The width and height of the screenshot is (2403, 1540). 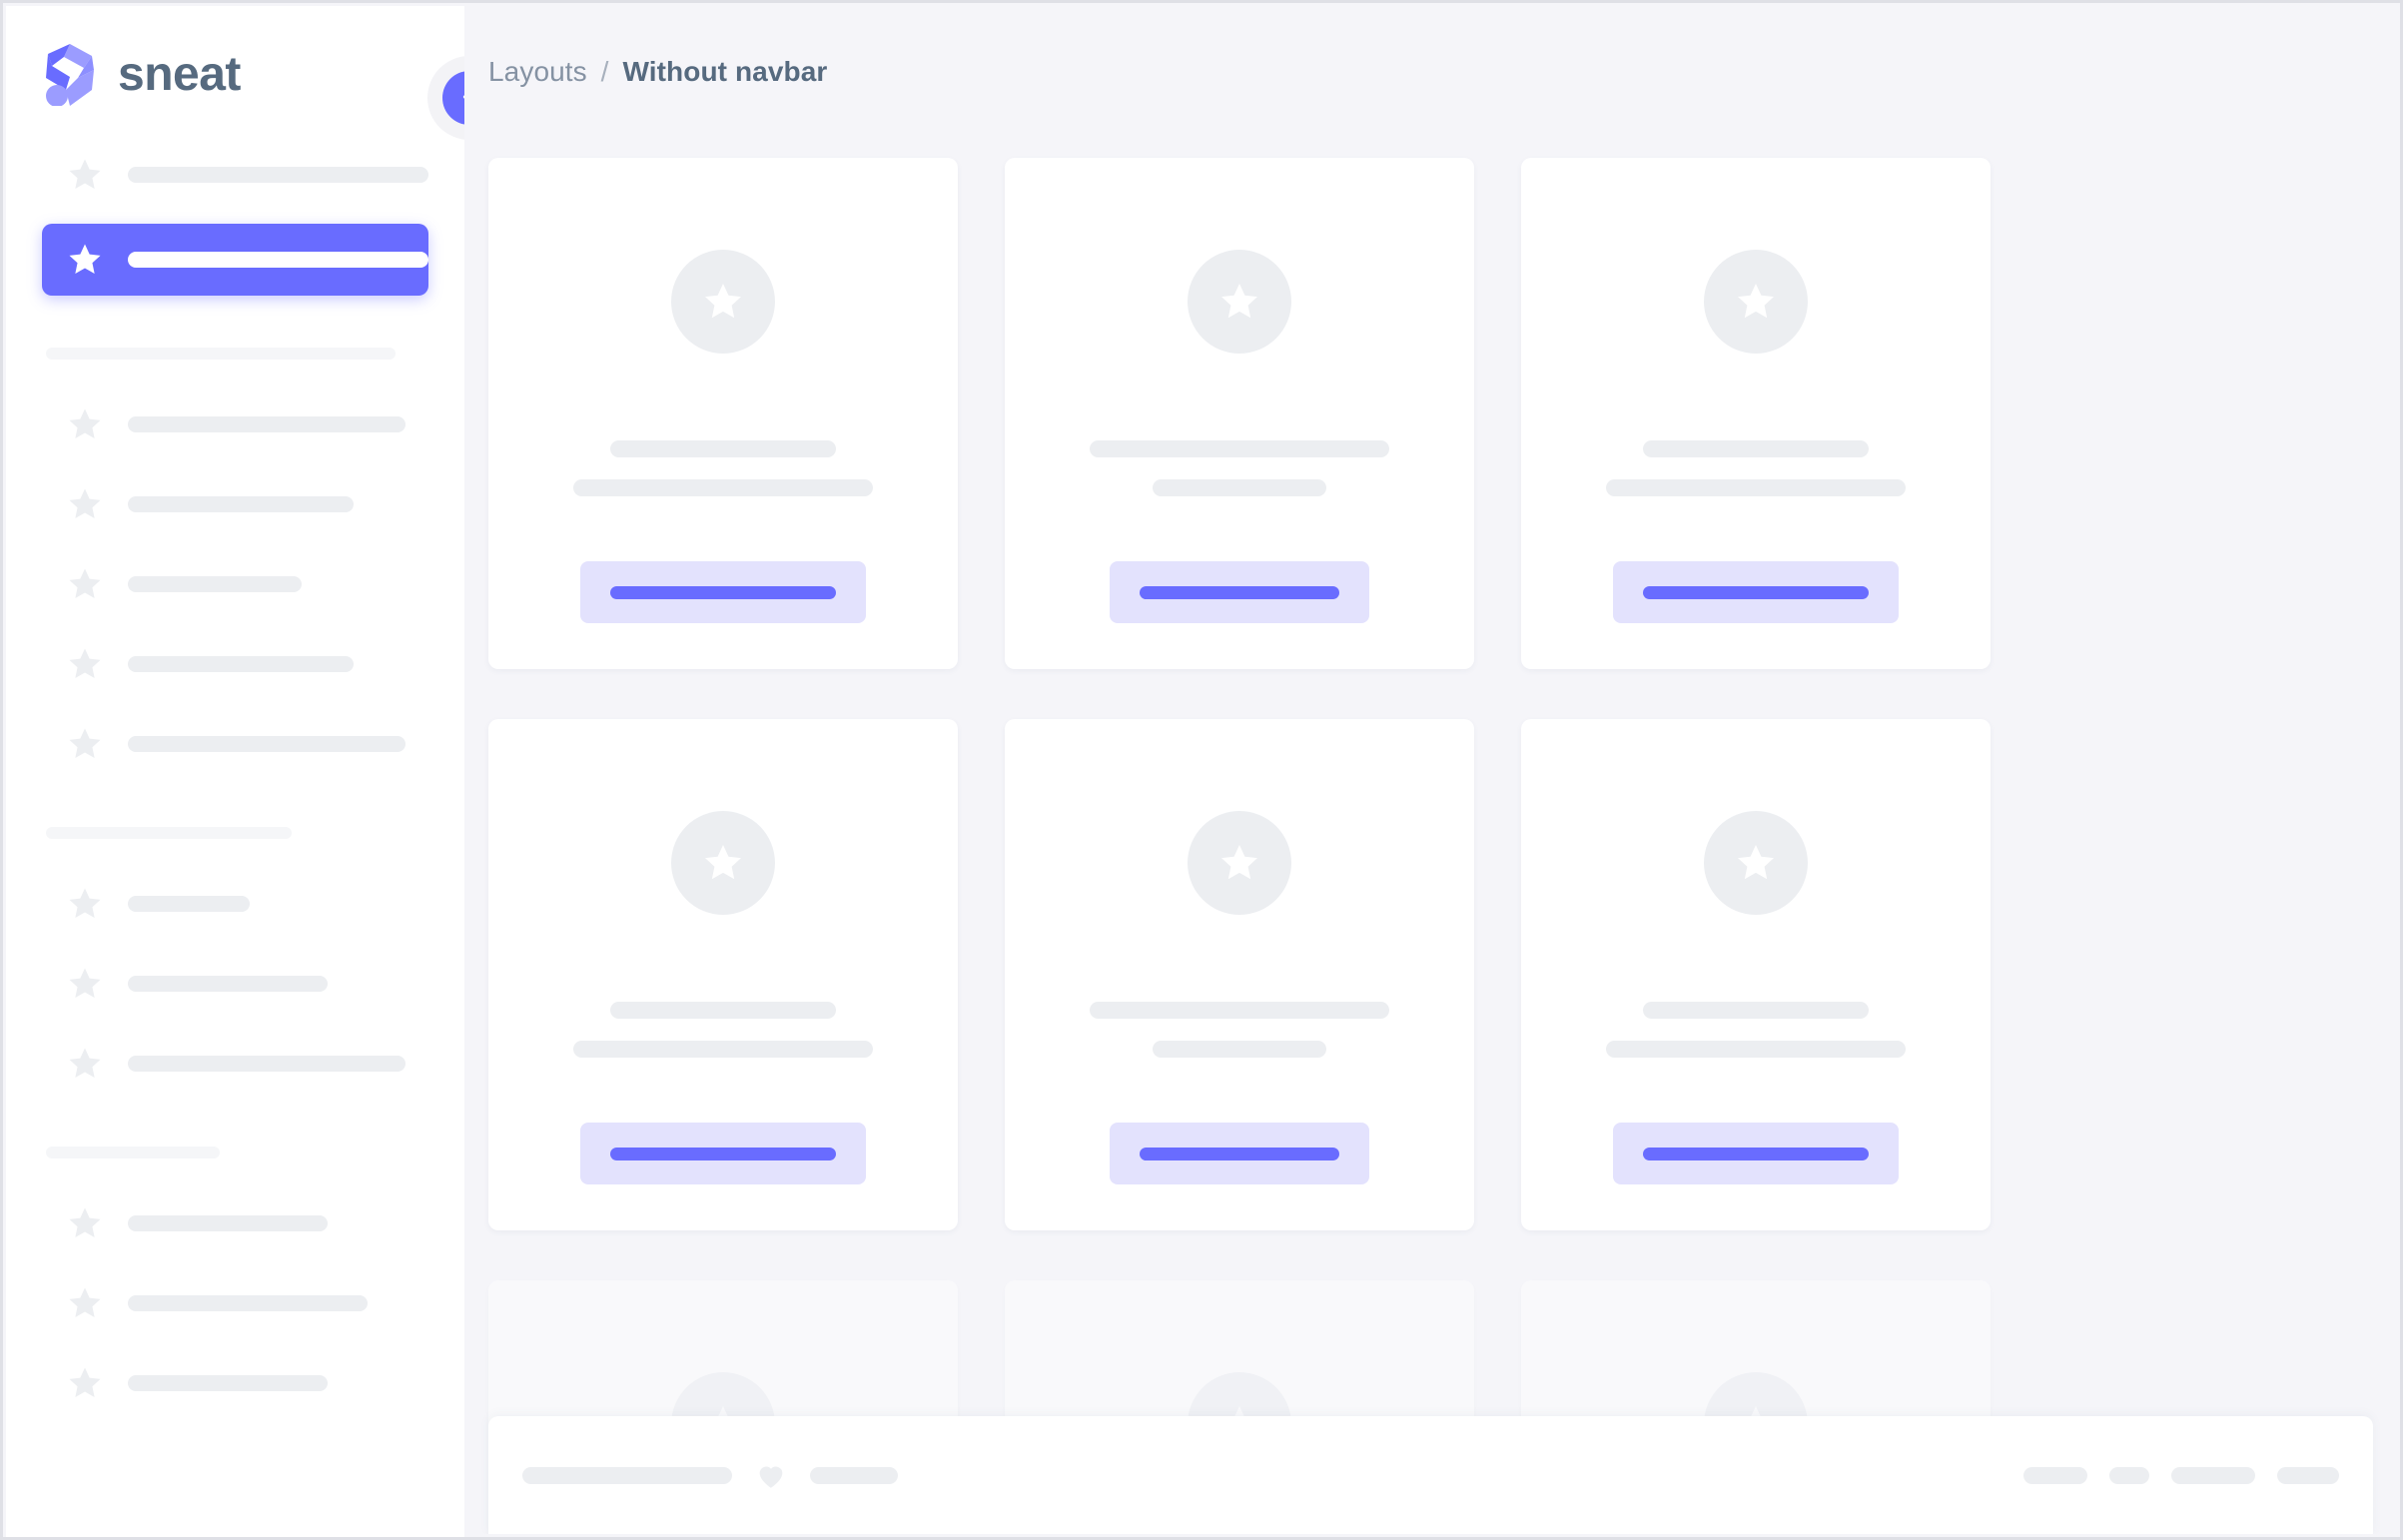 What do you see at coordinates (460, 98) in the screenshot?
I see `chevron-left-icon` at bounding box center [460, 98].